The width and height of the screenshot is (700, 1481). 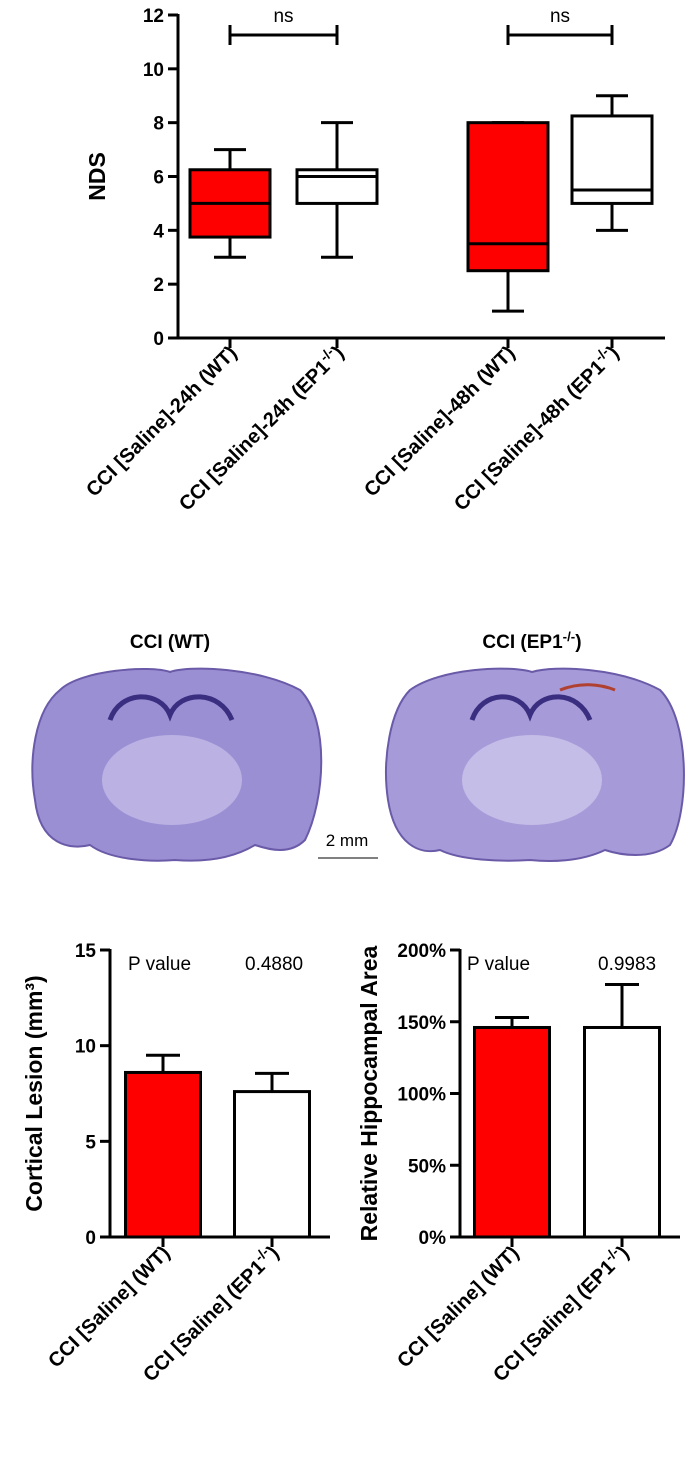 What do you see at coordinates (90, 1142) in the screenshot?
I see `y-tick-label: 5` at bounding box center [90, 1142].